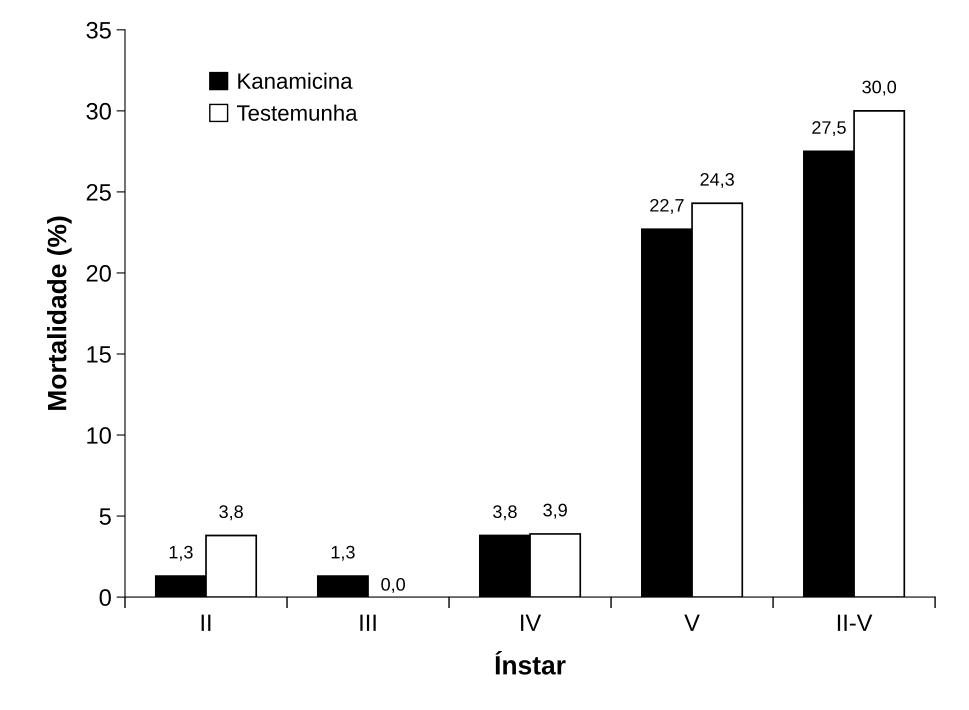 Image resolution: width=969 pixels, height=710 pixels. Describe the element at coordinates (692, 622) in the screenshot. I see `x-tick-label: V` at that location.